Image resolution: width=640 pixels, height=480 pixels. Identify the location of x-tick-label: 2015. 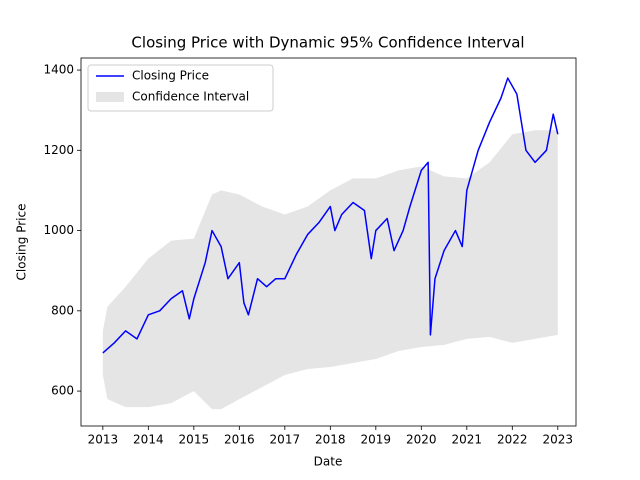
(194, 440).